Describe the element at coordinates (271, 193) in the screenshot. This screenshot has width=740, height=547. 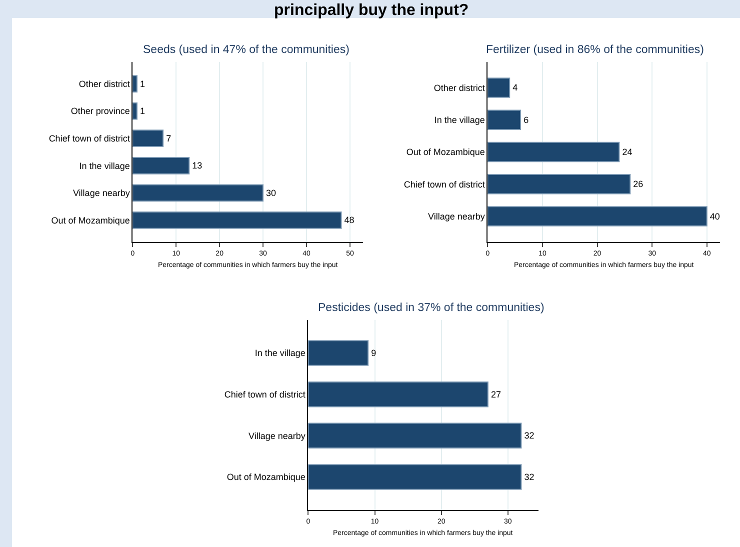
I see `data-label: 30` at that location.